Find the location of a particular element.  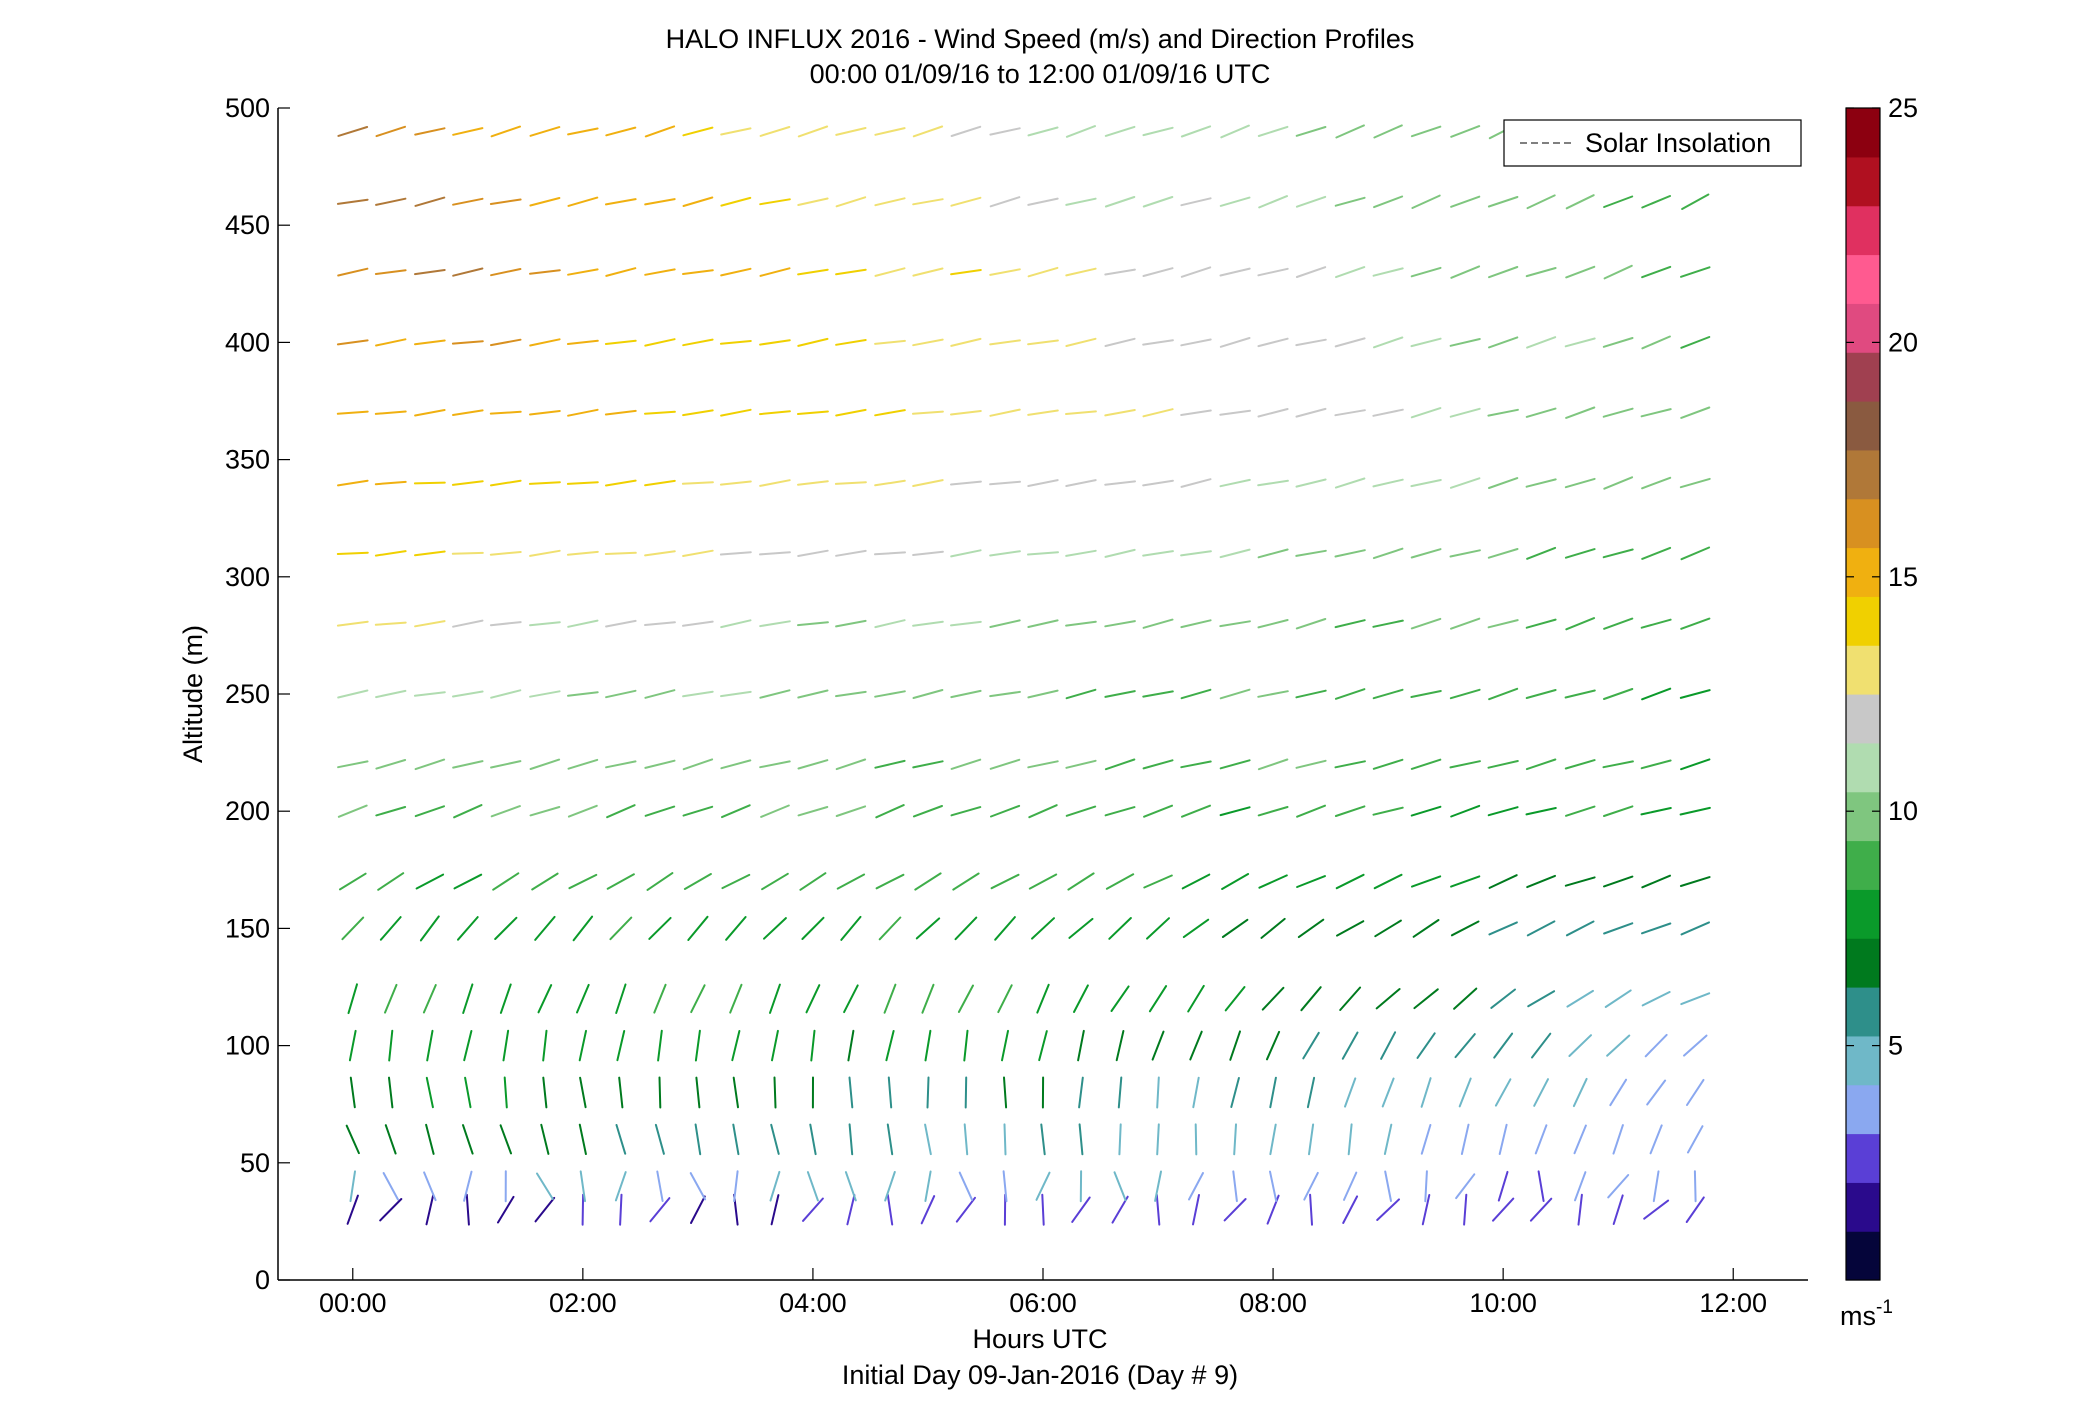

y-axis-ticks: 0 50 100 150 200 250 300 350 400 450 500 is located at coordinates (257, 694).